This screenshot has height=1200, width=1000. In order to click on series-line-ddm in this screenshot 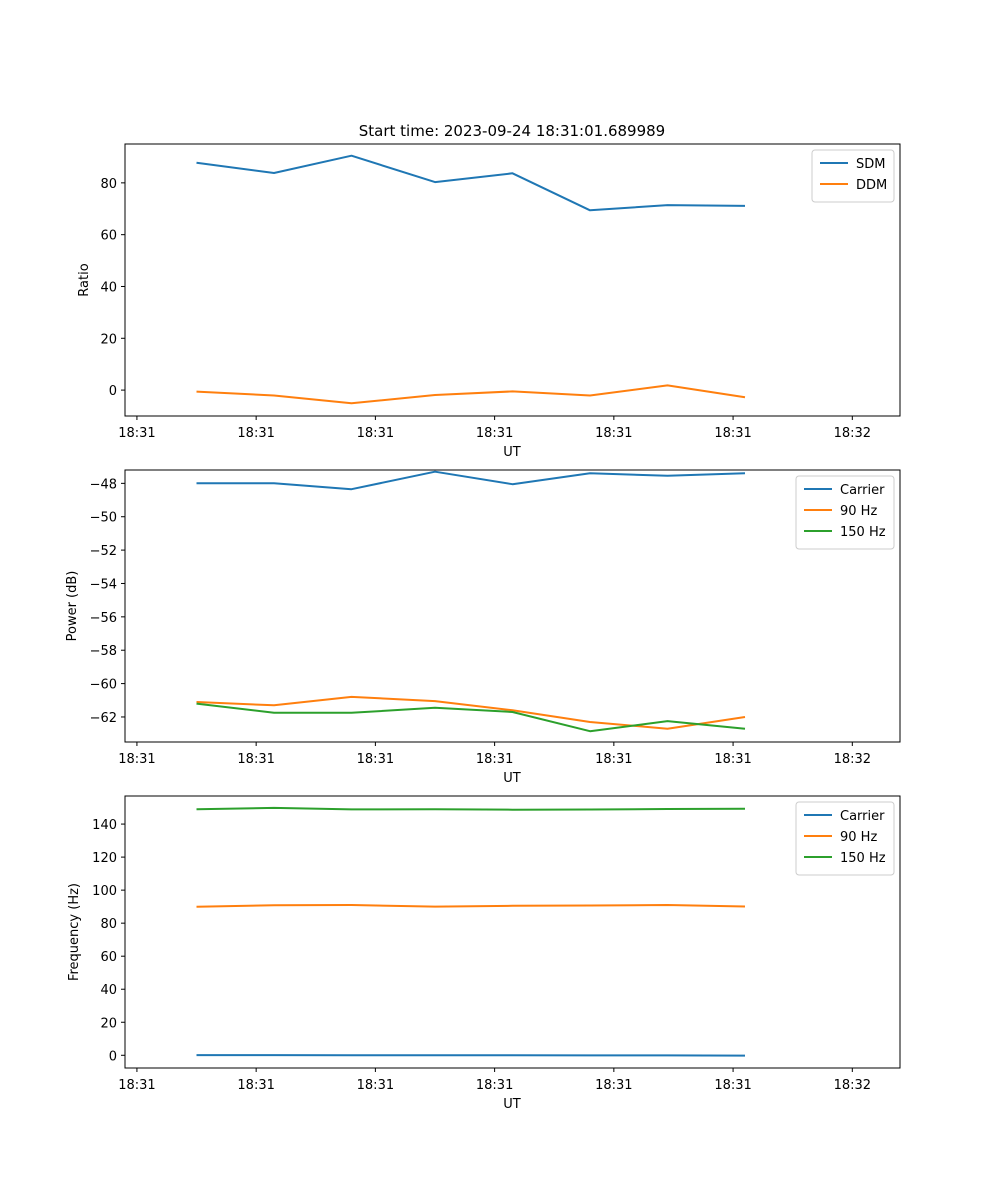, I will do `click(471, 394)`.